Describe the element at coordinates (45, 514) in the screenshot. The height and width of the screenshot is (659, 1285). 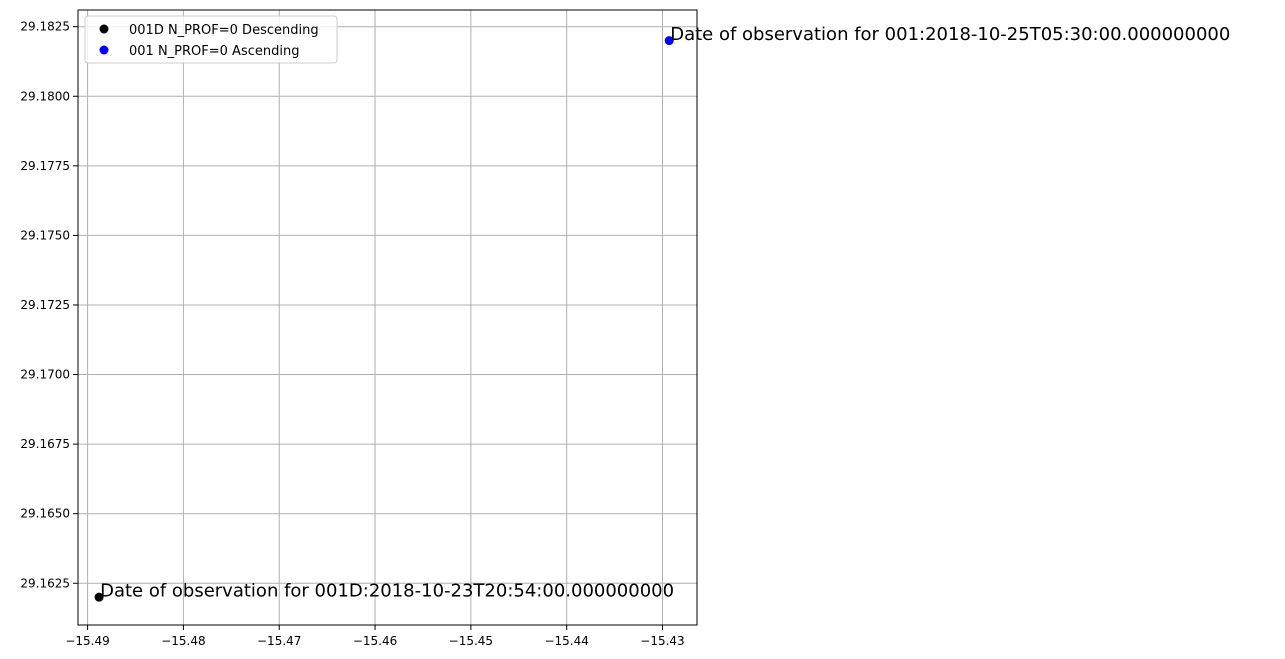
I see `y-tick-label: 29.1650` at that location.